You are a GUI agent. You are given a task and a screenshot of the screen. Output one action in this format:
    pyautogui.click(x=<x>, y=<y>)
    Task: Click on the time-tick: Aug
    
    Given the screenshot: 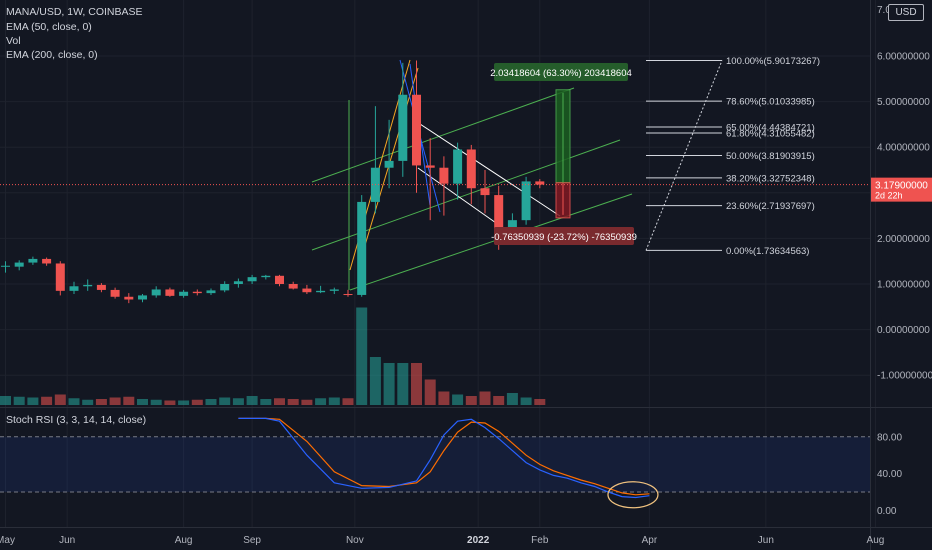 What is the action you would take?
    pyautogui.click(x=876, y=540)
    